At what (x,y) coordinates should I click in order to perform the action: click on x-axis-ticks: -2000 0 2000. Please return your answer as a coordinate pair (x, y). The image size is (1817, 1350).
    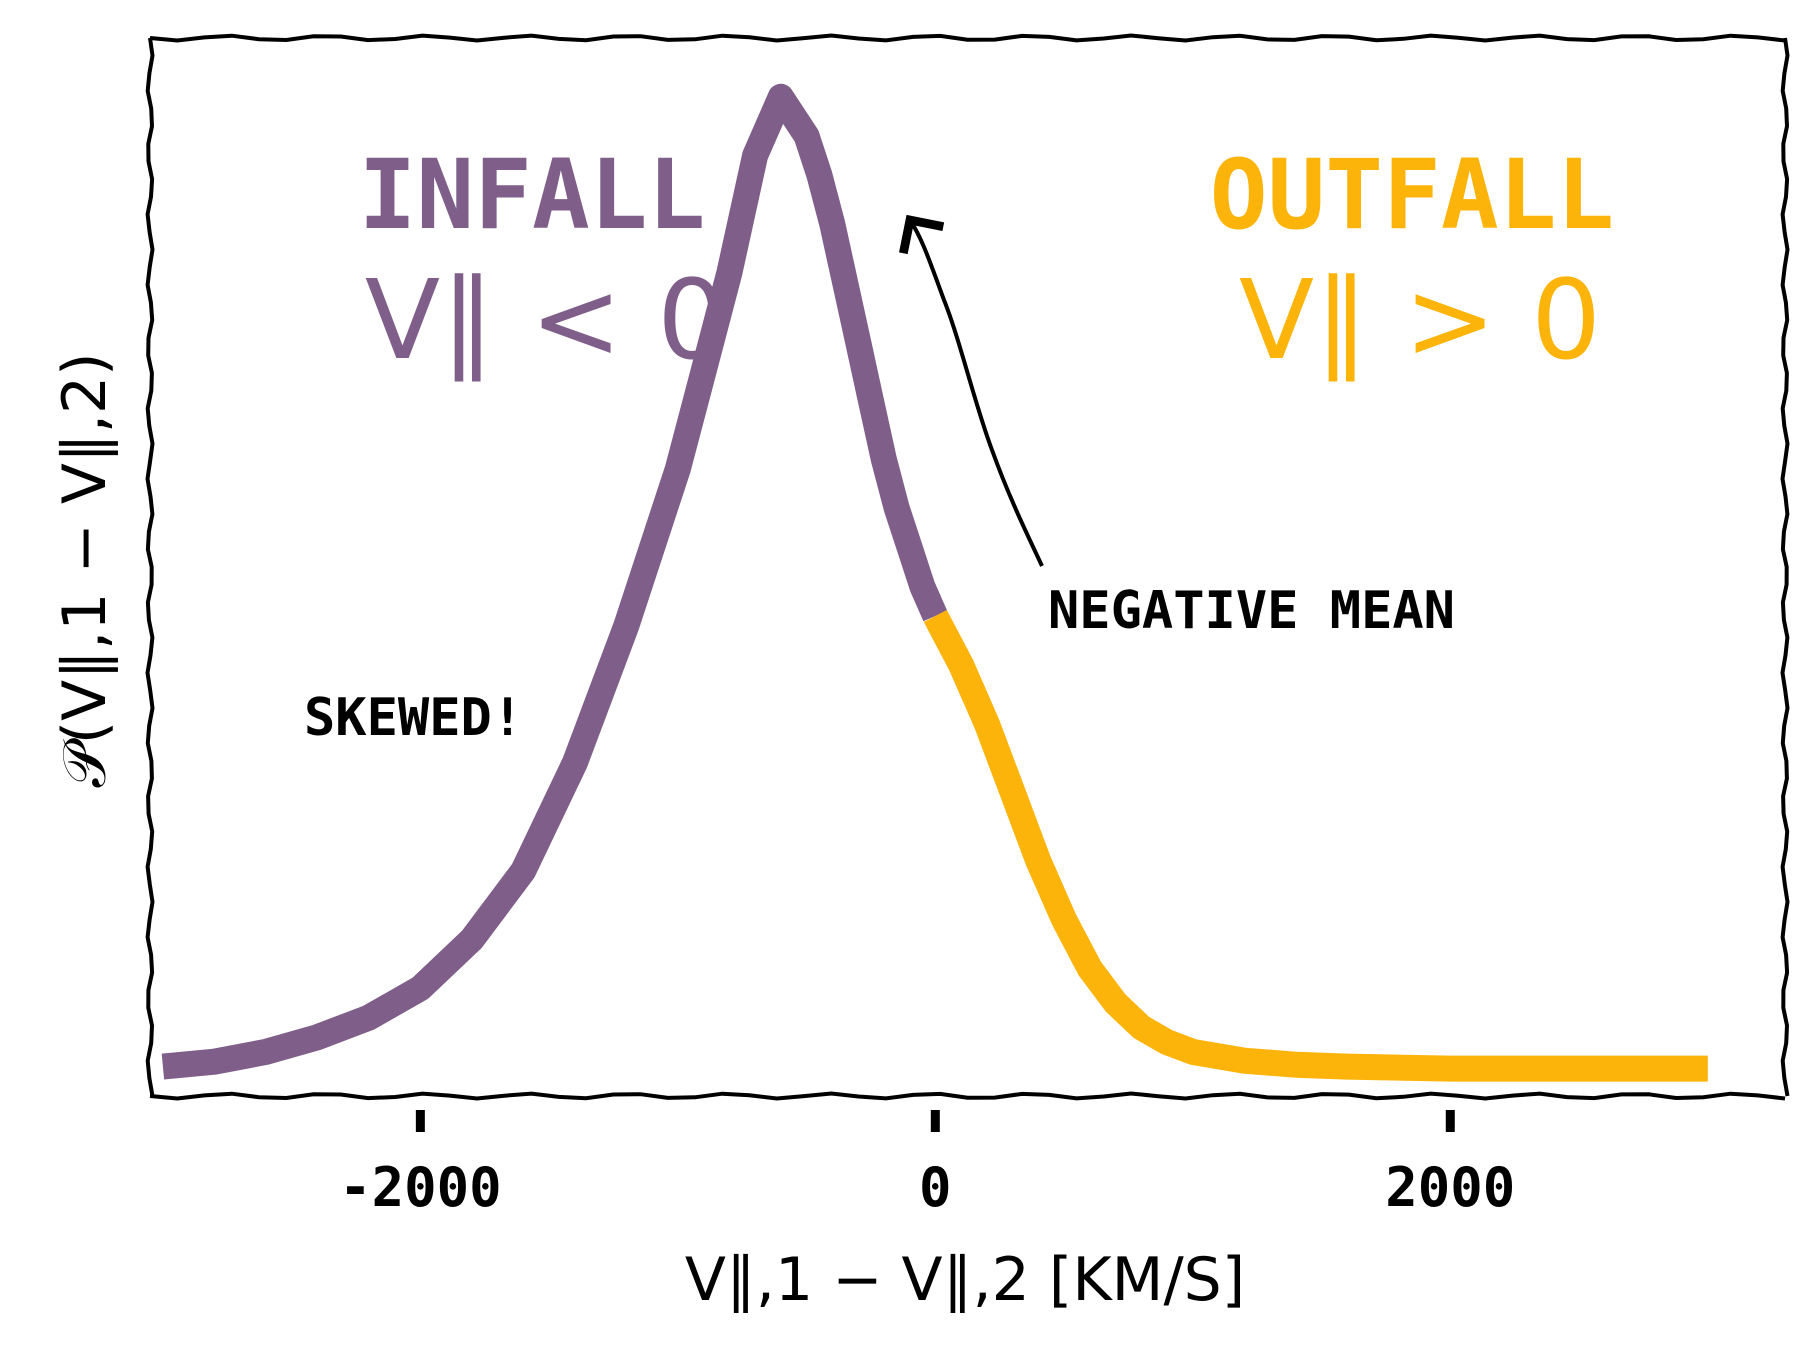
    Looking at the image, I should click on (927, 1164).